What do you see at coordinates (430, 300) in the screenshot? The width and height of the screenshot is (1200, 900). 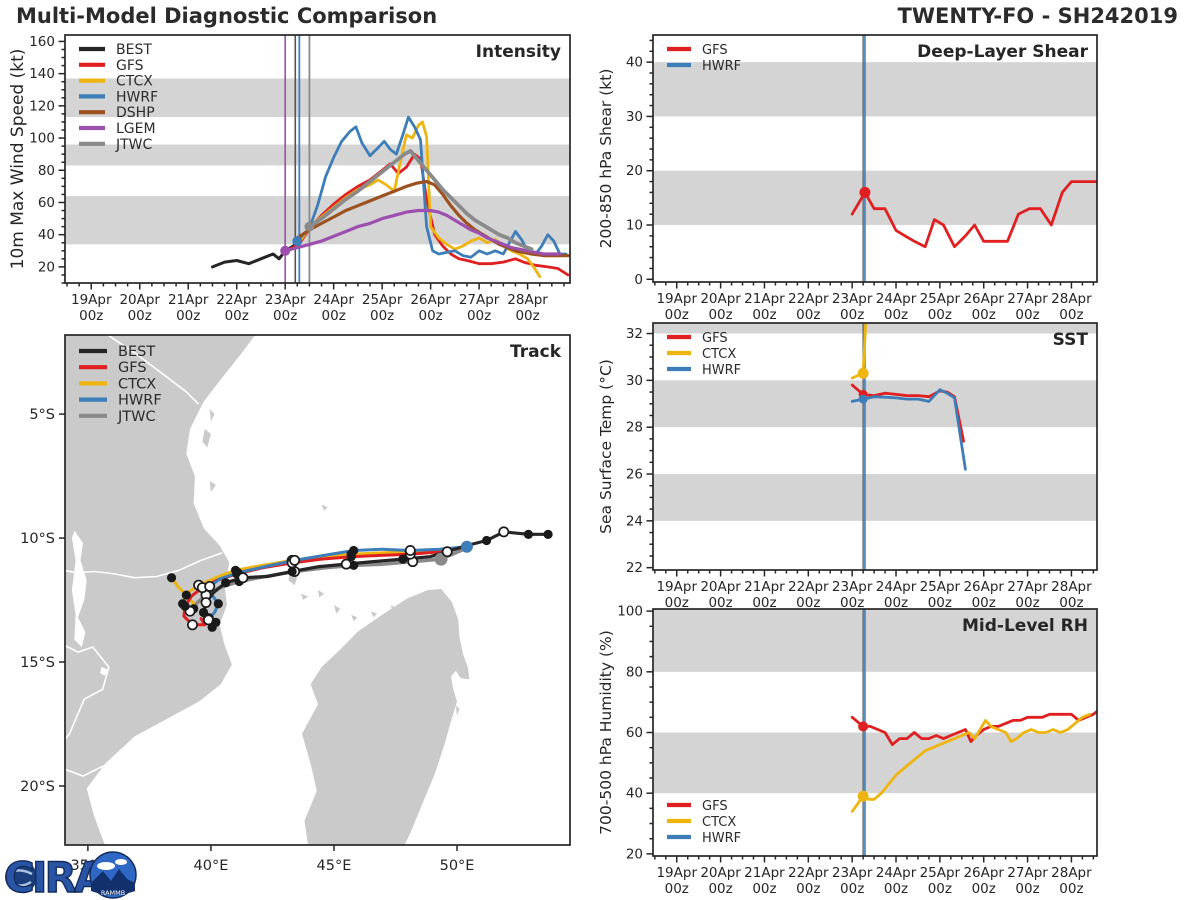 I see `svg-text: 26Apr` at bounding box center [430, 300].